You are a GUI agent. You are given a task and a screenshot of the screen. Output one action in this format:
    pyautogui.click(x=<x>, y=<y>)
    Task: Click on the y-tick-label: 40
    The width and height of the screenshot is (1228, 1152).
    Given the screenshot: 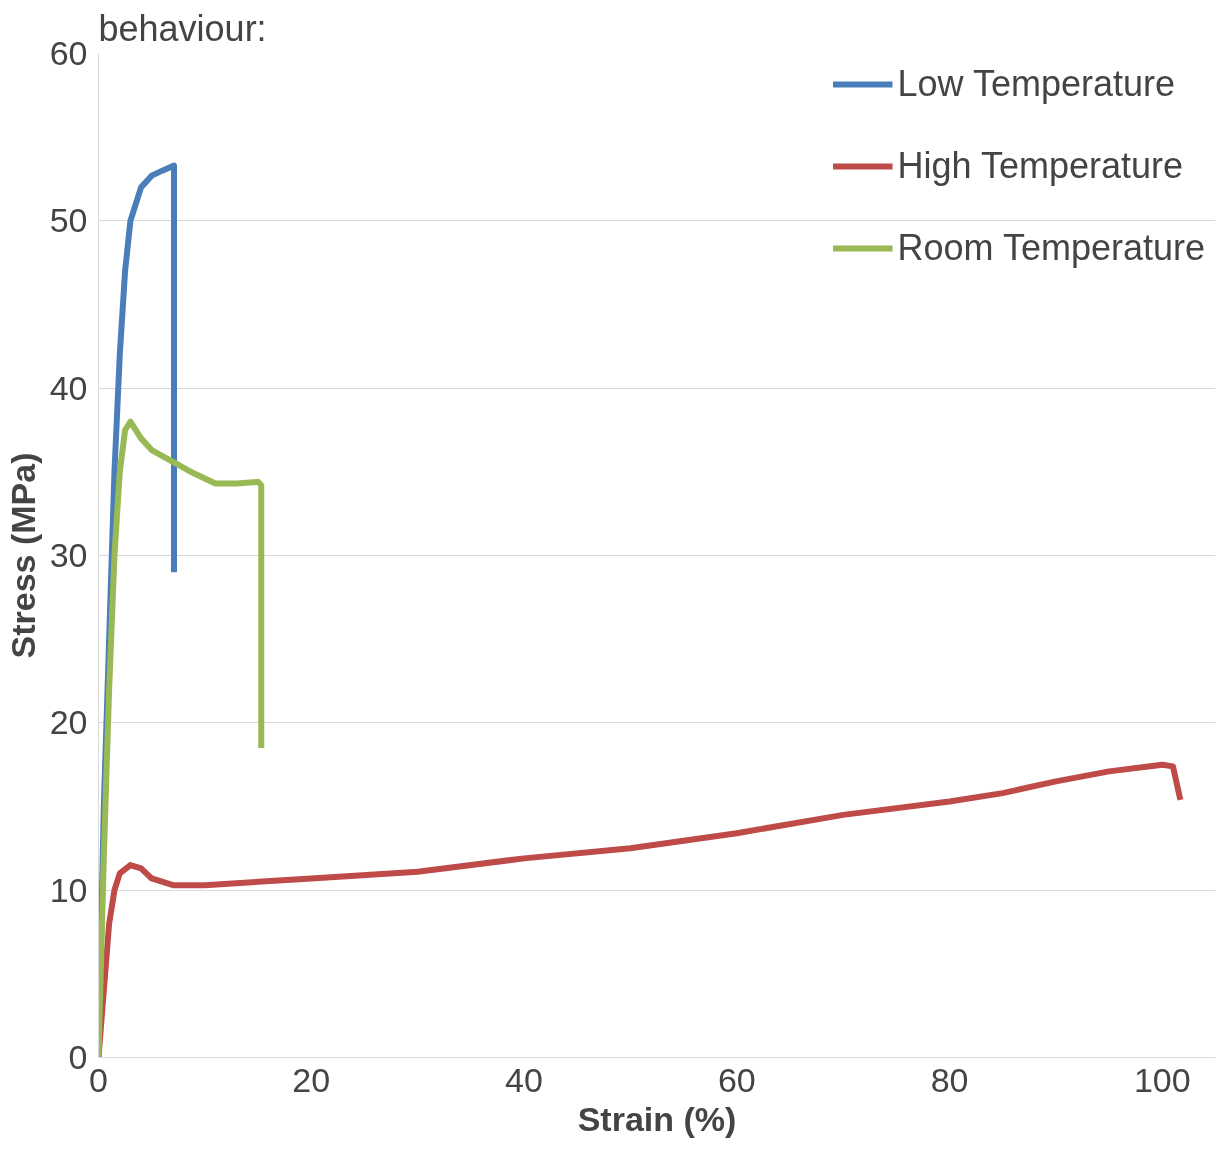 What is the action you would take?
    pyautogui.click(x=68, y=387)
    